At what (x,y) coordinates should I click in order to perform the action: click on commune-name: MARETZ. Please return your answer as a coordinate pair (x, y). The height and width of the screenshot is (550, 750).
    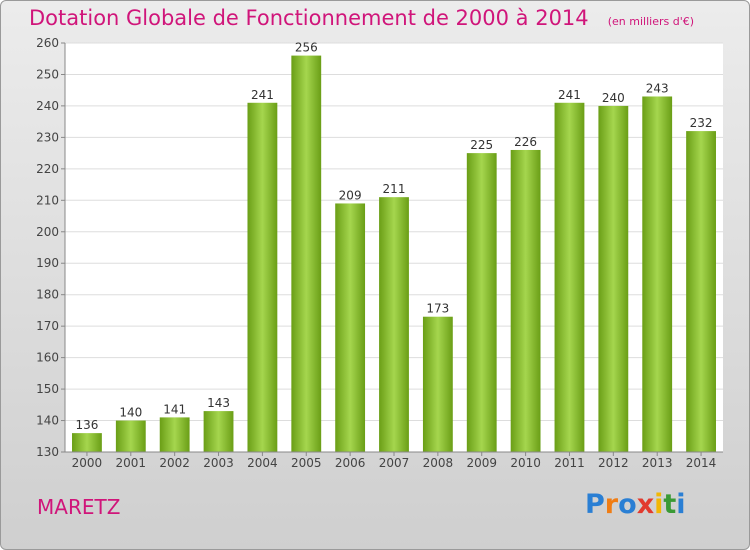
    Looking at the image, I should click on (79, 507).